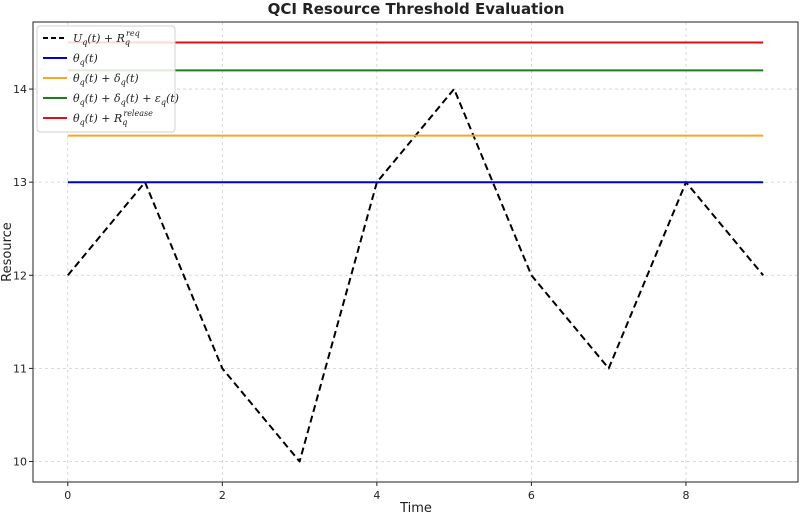 The image size is (800, 513). What do you see at coordinates (67, 495) in the screenshot?
I see `x-tick-label: 0` at bounding box center [67, 495].